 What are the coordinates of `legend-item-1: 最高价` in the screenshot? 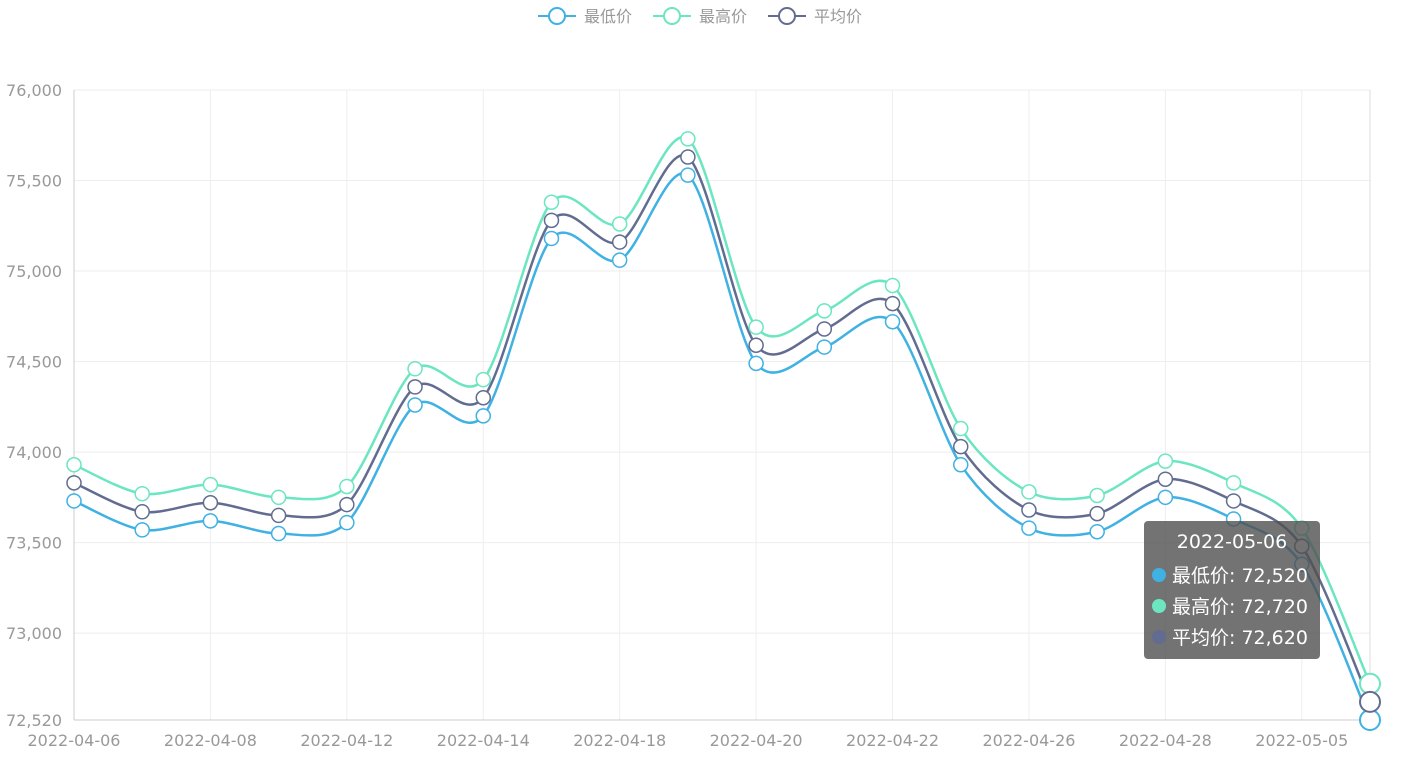 It's located at (700, 16).